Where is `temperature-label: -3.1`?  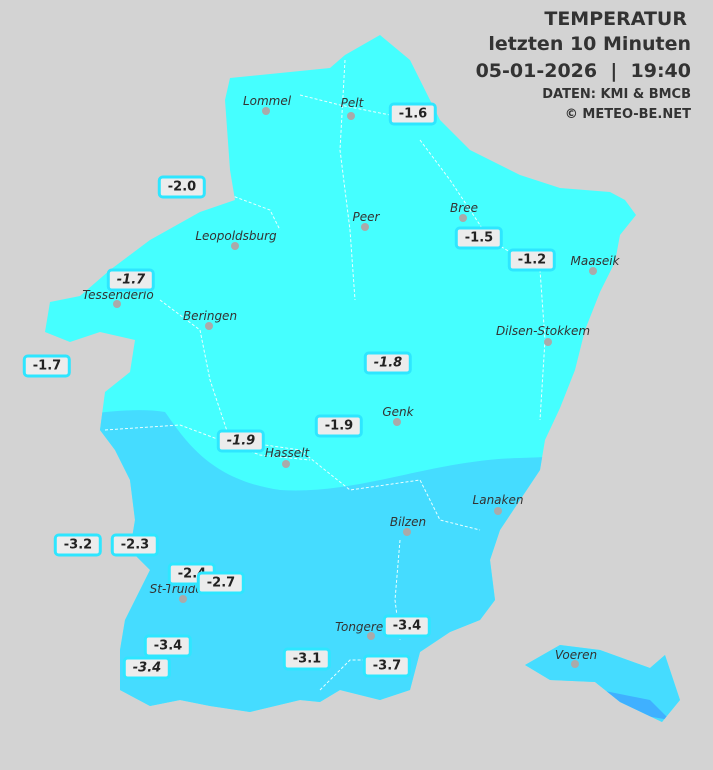 temperature-label: -3.1 is located at coordinates (307, 659).